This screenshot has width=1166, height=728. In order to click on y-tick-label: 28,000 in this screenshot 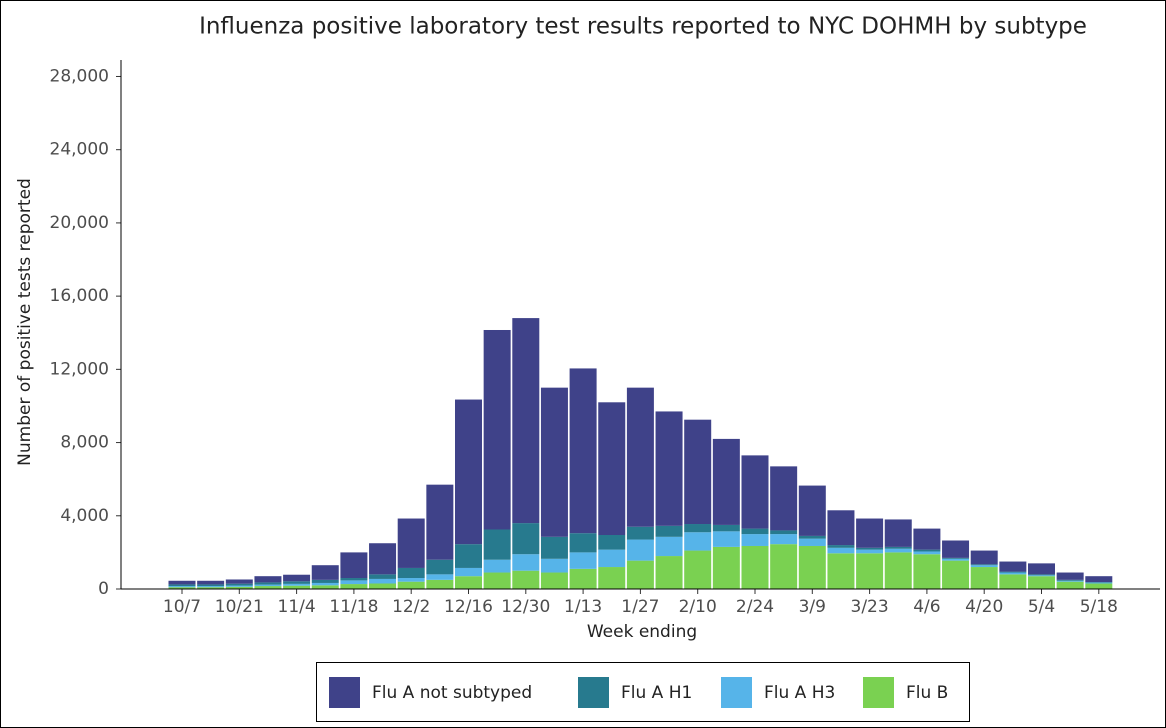, I will do `click(79, 76)`.